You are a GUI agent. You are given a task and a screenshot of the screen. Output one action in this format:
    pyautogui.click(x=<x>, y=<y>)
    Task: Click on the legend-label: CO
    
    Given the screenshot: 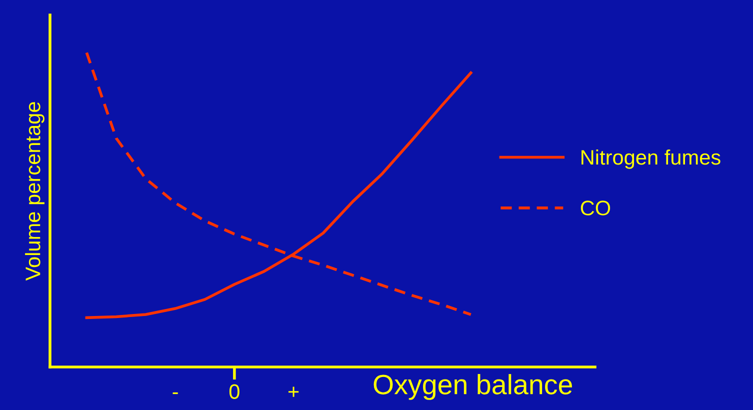 What is the action you would take?
    pyautogui.click(x=595, y=208)
    